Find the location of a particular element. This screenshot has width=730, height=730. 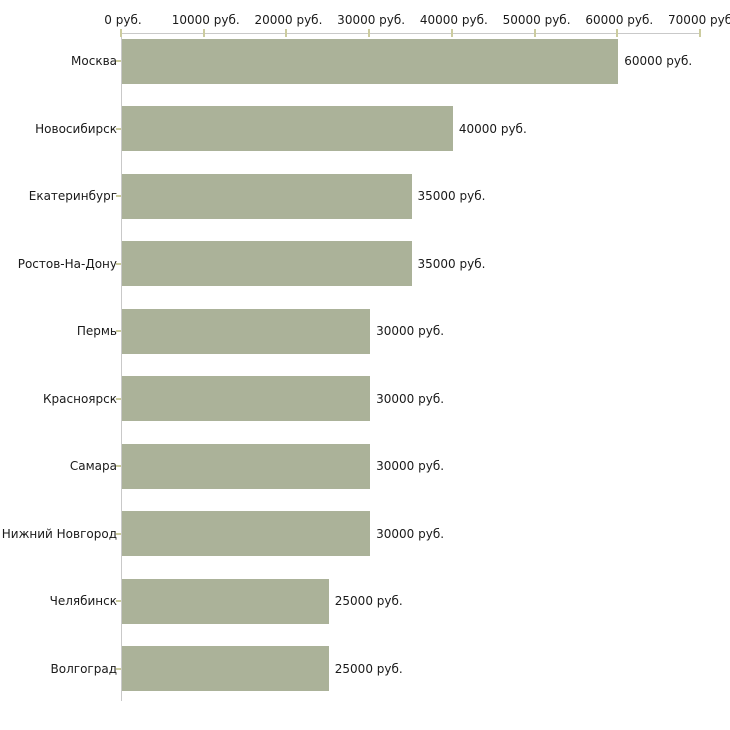

x-axis-tick-label: 0 руб. is located at coordinates (123, 20).